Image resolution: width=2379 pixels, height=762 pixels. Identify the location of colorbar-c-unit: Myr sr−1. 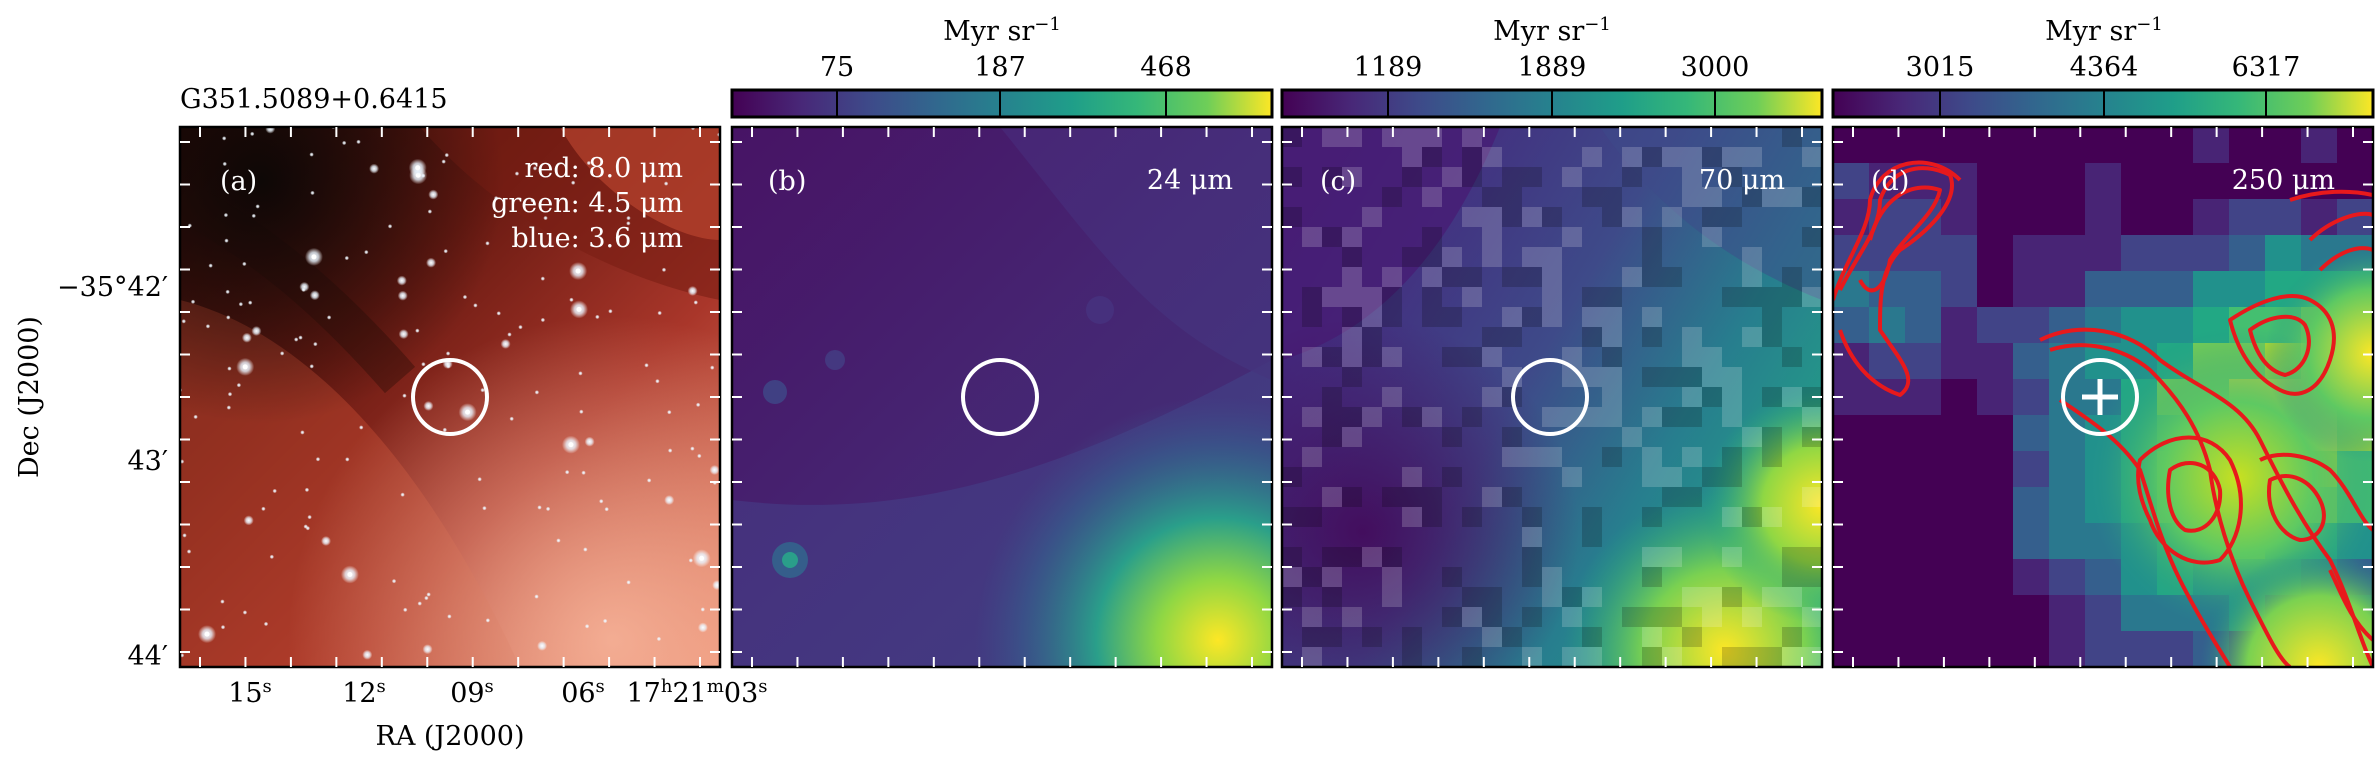
(1552, 30).